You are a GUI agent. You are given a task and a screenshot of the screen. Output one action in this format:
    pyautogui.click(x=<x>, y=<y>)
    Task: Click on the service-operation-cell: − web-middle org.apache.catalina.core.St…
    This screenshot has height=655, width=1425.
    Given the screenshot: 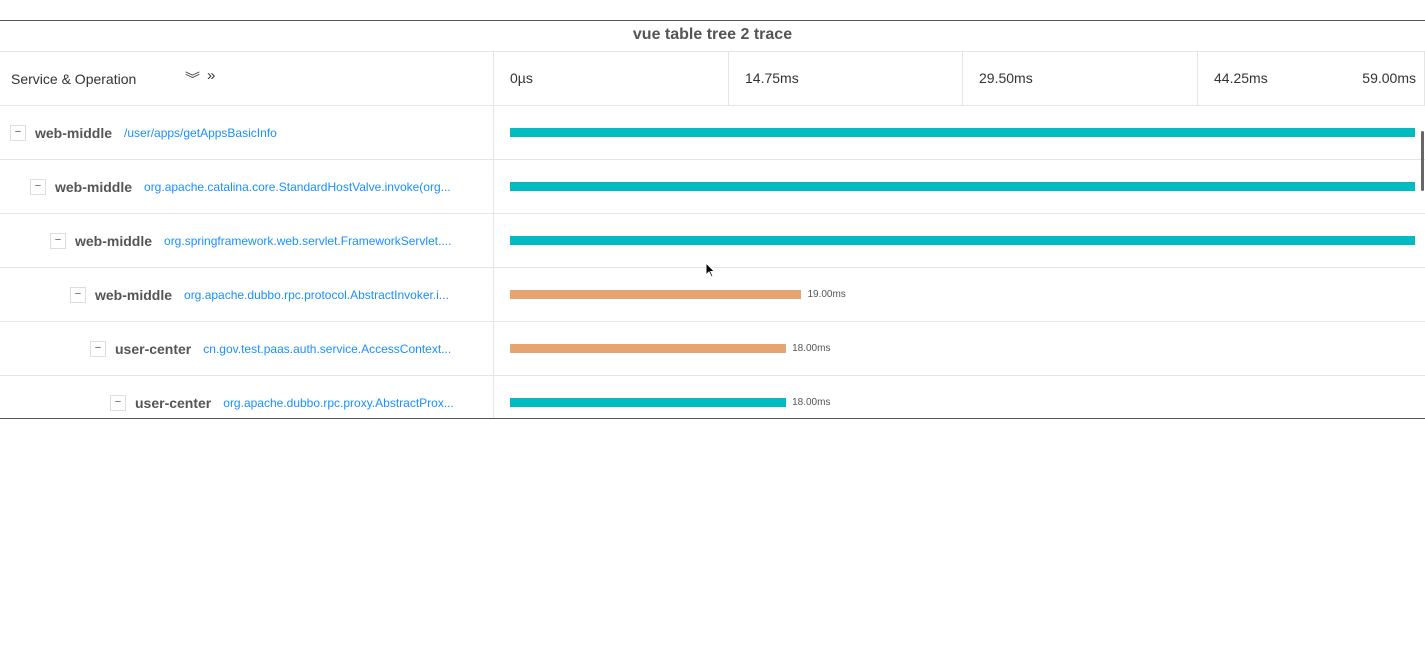 What is the action you would take?
    pyautogui.click(x=247, y=186)
    